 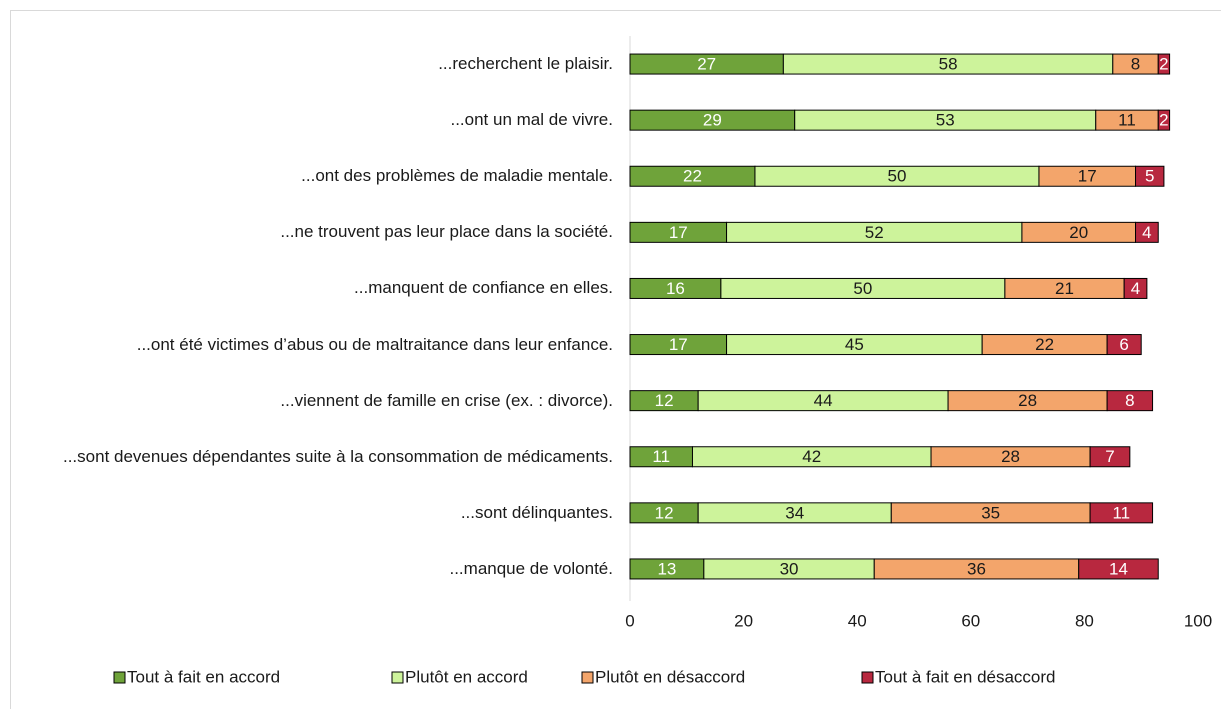 I want to click on data-label: 29, so click(x=712, y=120).